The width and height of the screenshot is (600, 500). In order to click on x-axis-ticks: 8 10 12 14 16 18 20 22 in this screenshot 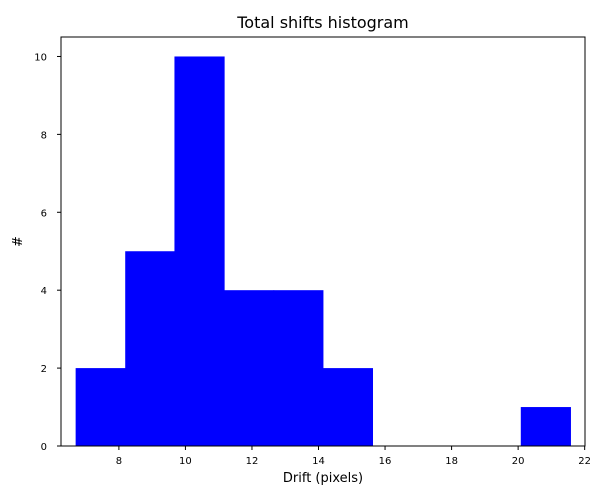, I will do `click(353, 456)`.